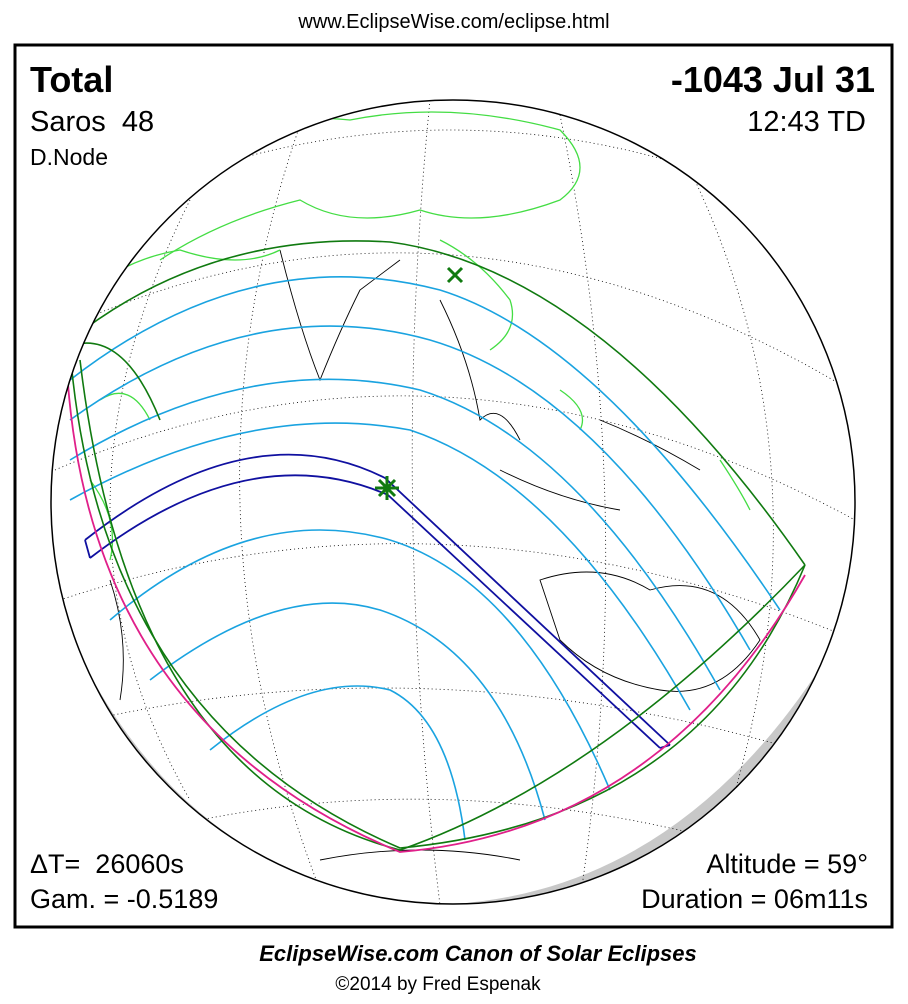 Image resolution: width=908 pixels, height=1004 pixels. What do you see at coordinates (107, 864) in the screenshot?
I see `delta-t: ΔT= 26060s` at bounding box center [107, 864].